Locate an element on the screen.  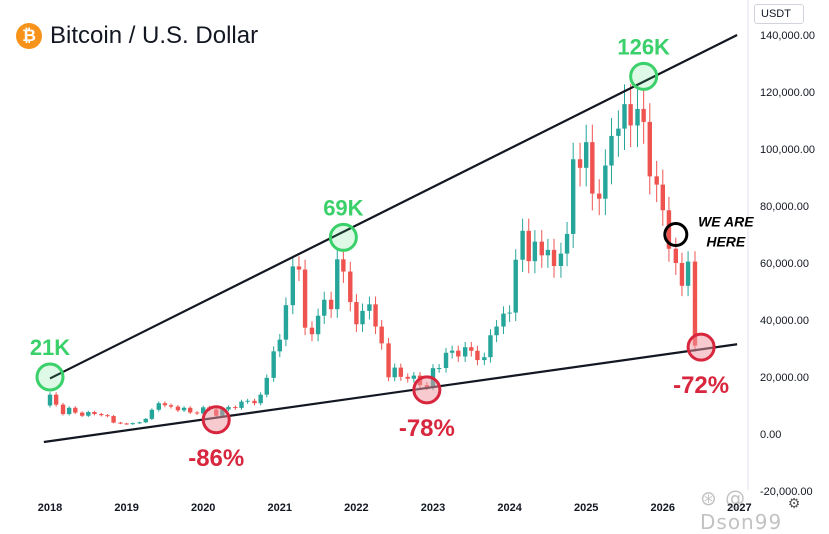
x-tick-label: 2026 is located at coordinates (663, 508).